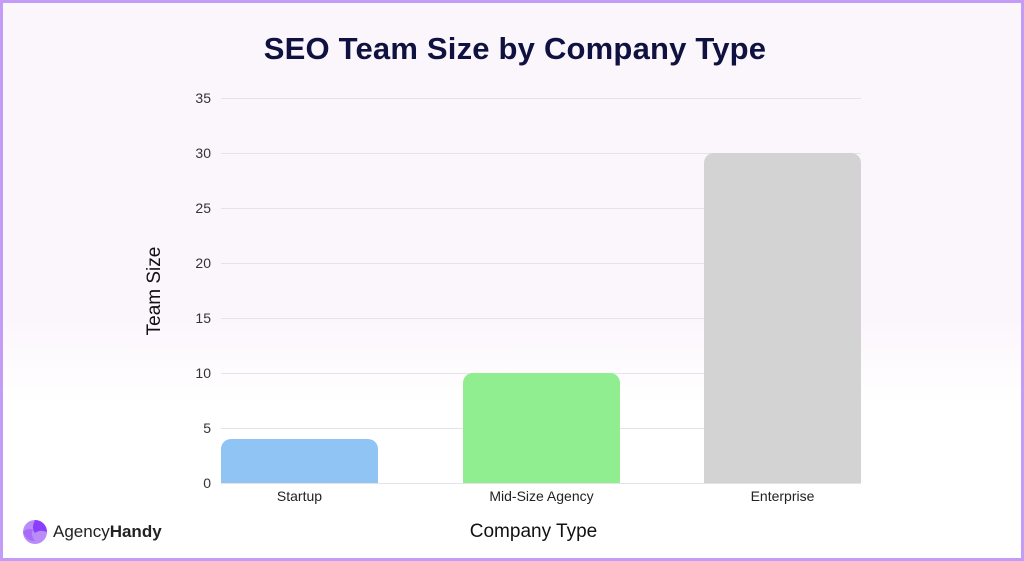 The image size is (1024, 561). What do you see at coordinates (541, 428) in the screenshot?
I see `bar-mid-size-agency` at bounding box center [541, 428].